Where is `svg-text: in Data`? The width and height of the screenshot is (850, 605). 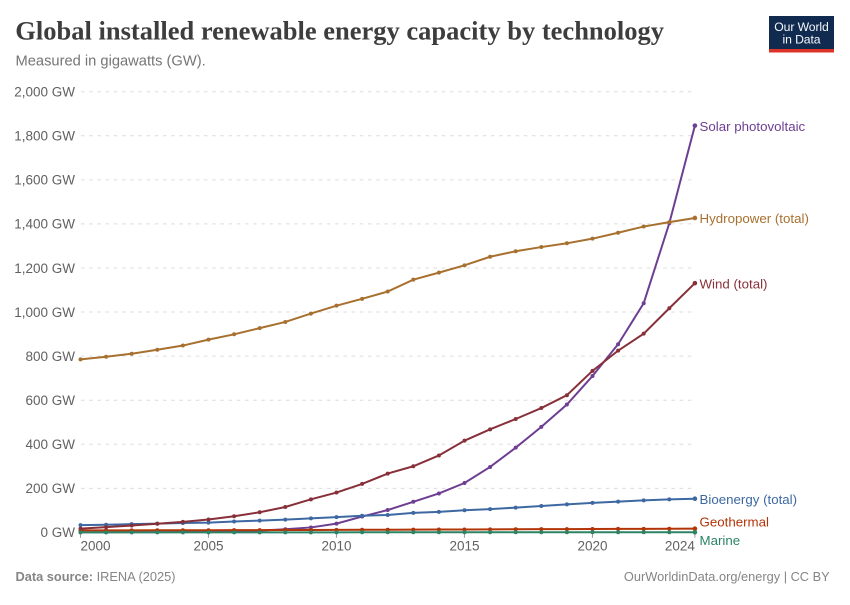
svg-text: in Data is located at coordinates (802, 40).